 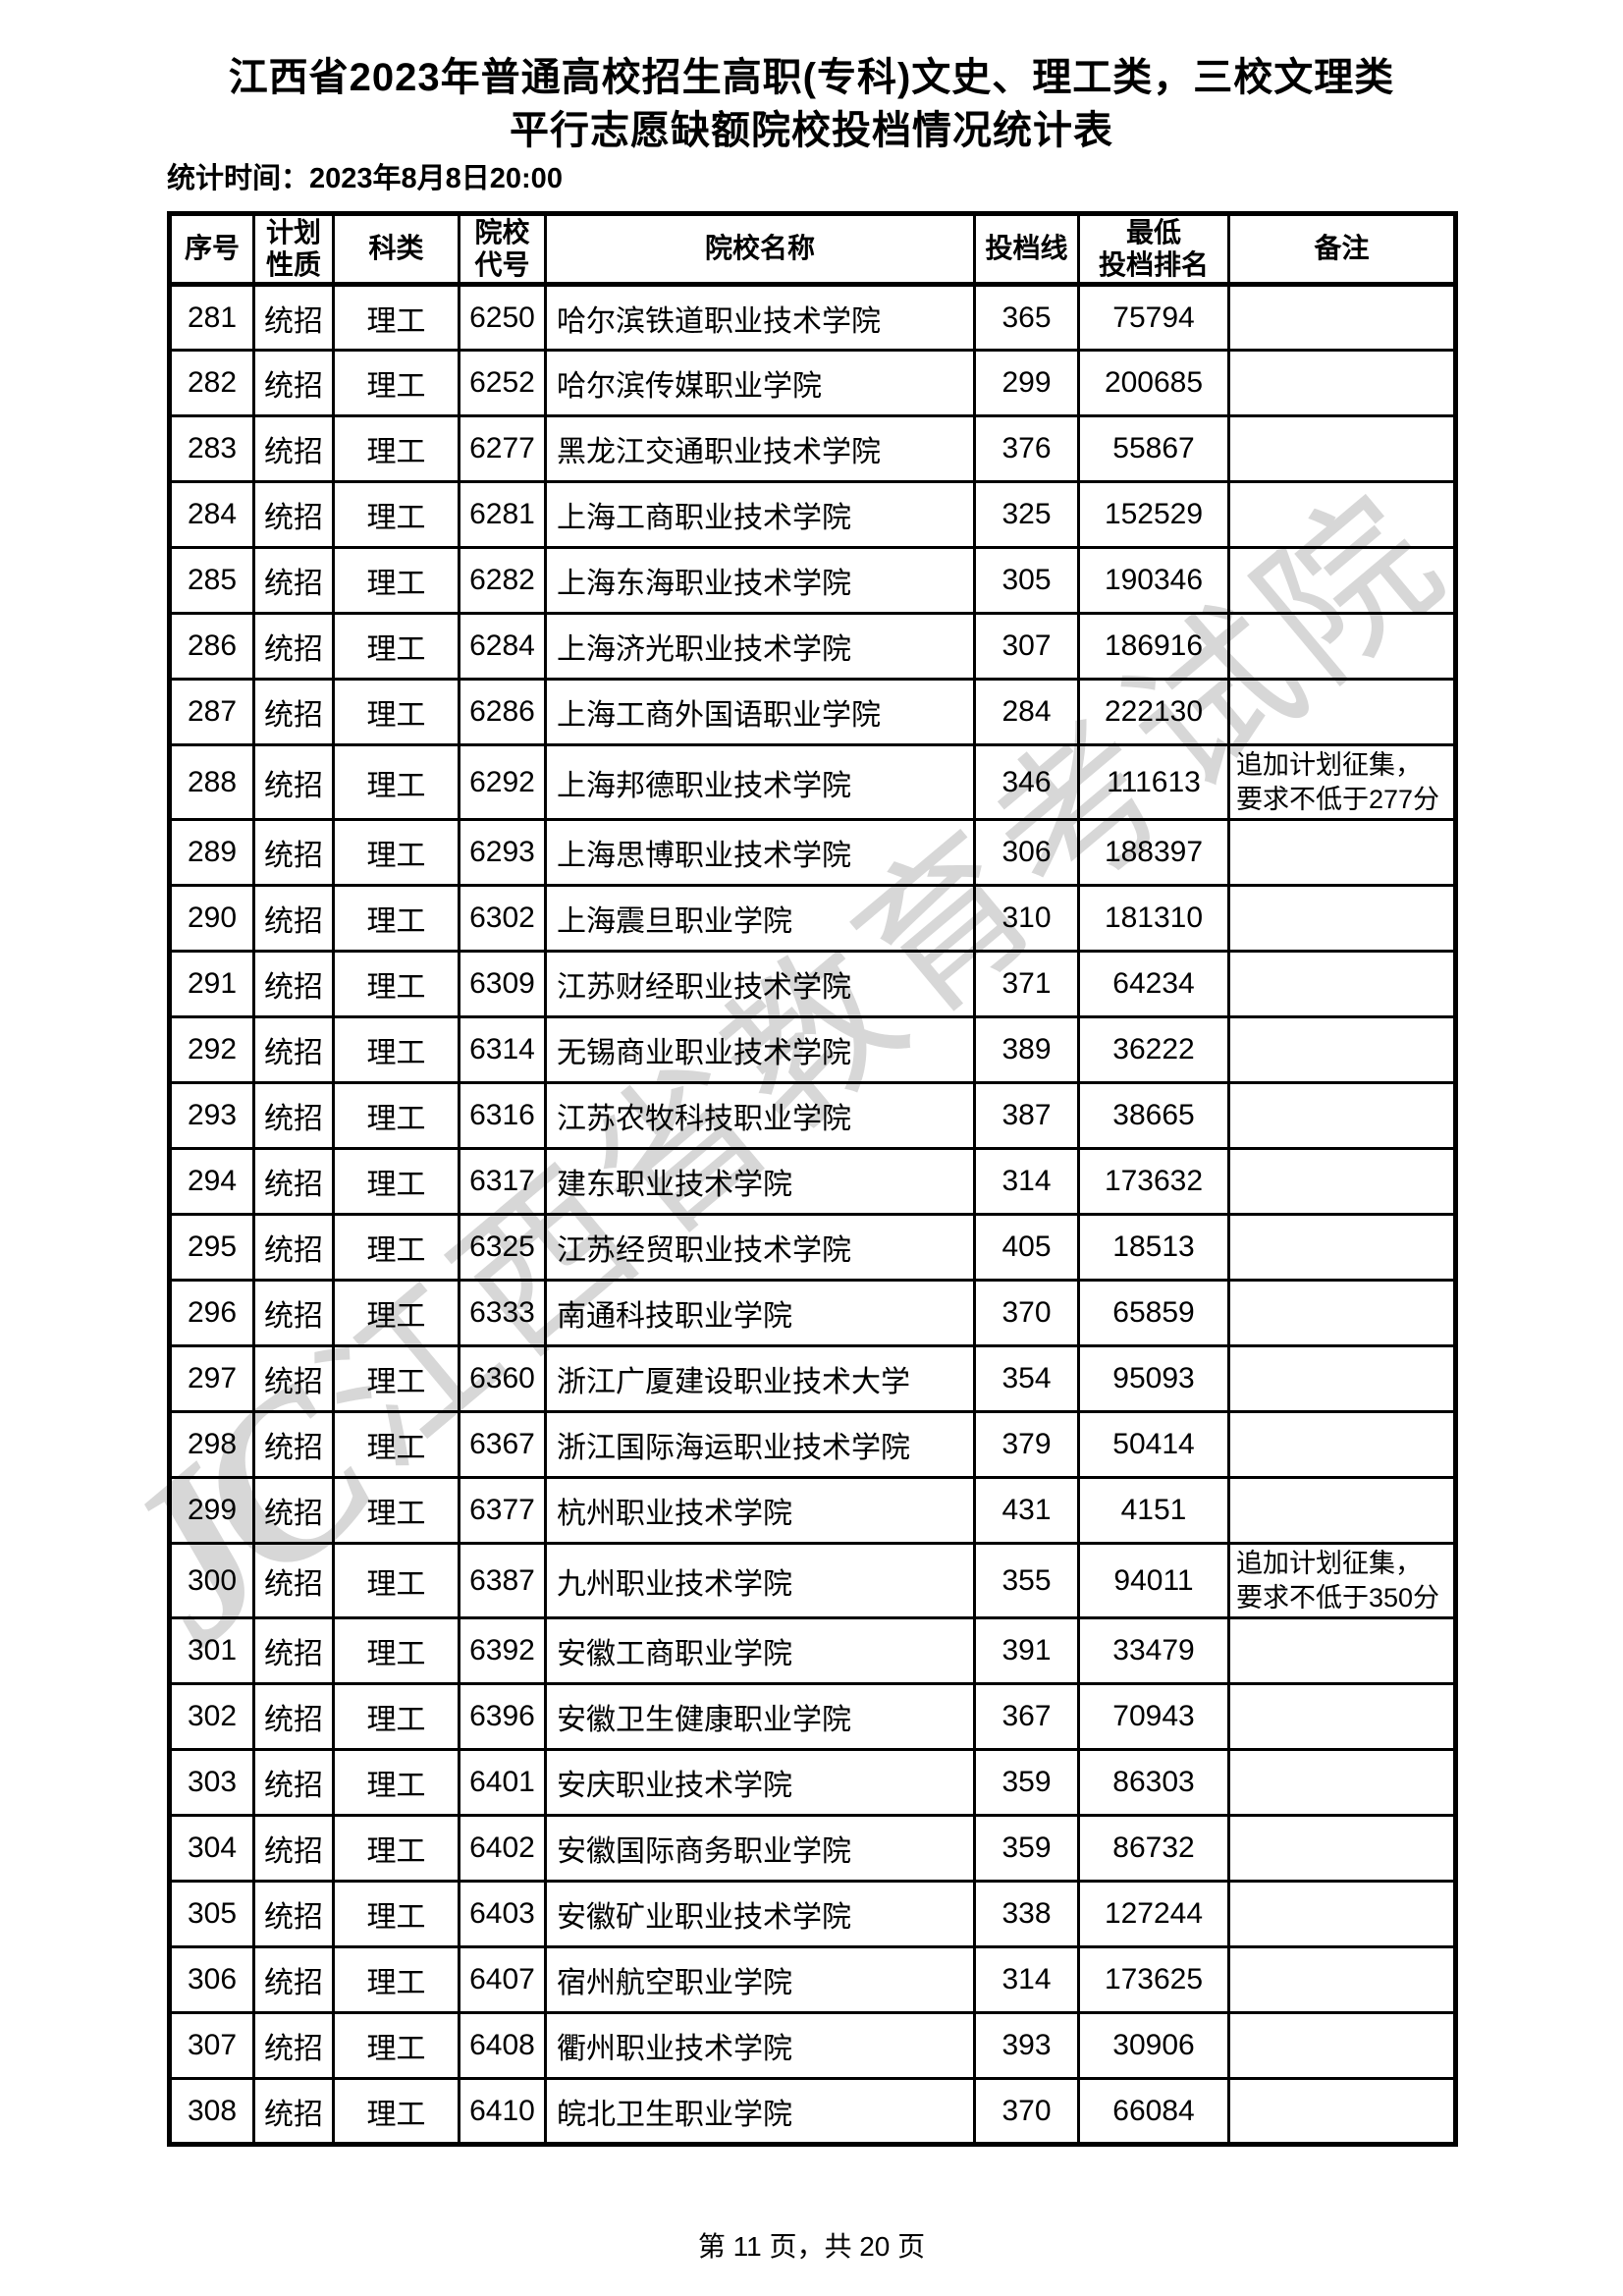 I want to click on header-rank: 最低 投档排名, so click(x=1153, y=249).